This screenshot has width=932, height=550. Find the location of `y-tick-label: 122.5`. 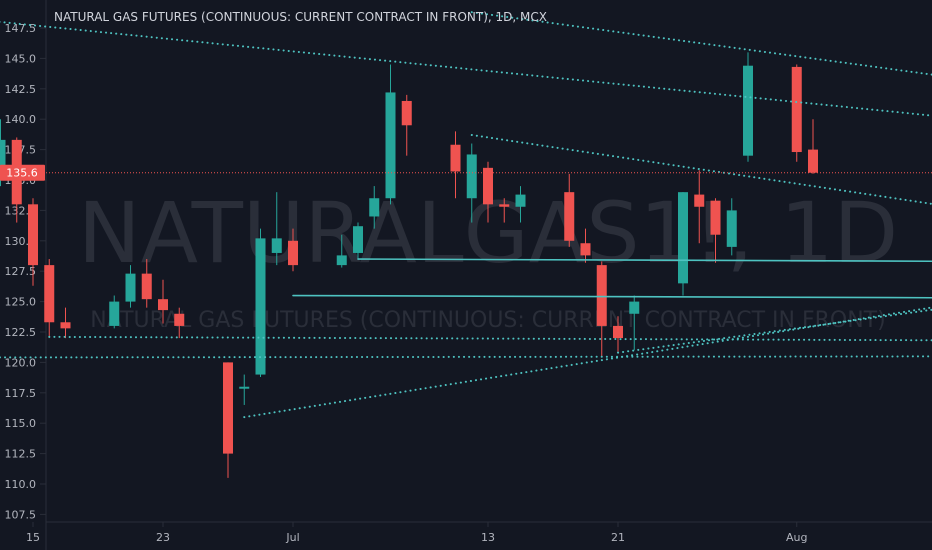

y-tick-label: 122.5 is located at coordinates (21, 332).